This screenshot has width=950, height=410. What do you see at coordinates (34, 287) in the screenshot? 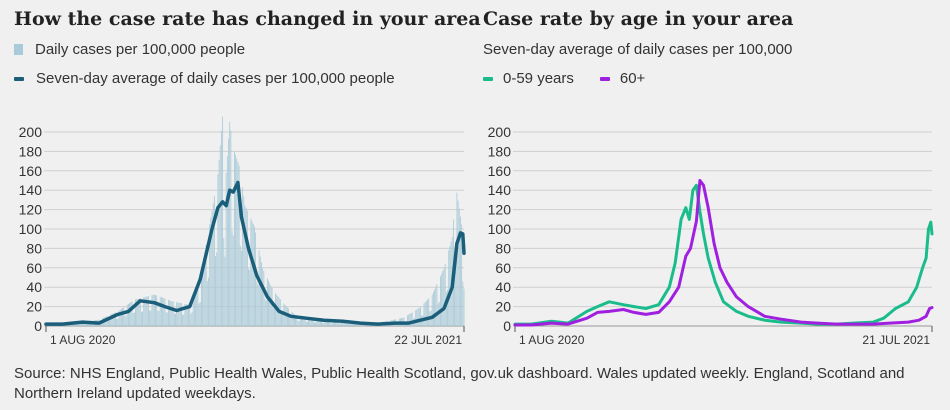
I see `y-tick-label: 40` at bounding box center [34, 287].